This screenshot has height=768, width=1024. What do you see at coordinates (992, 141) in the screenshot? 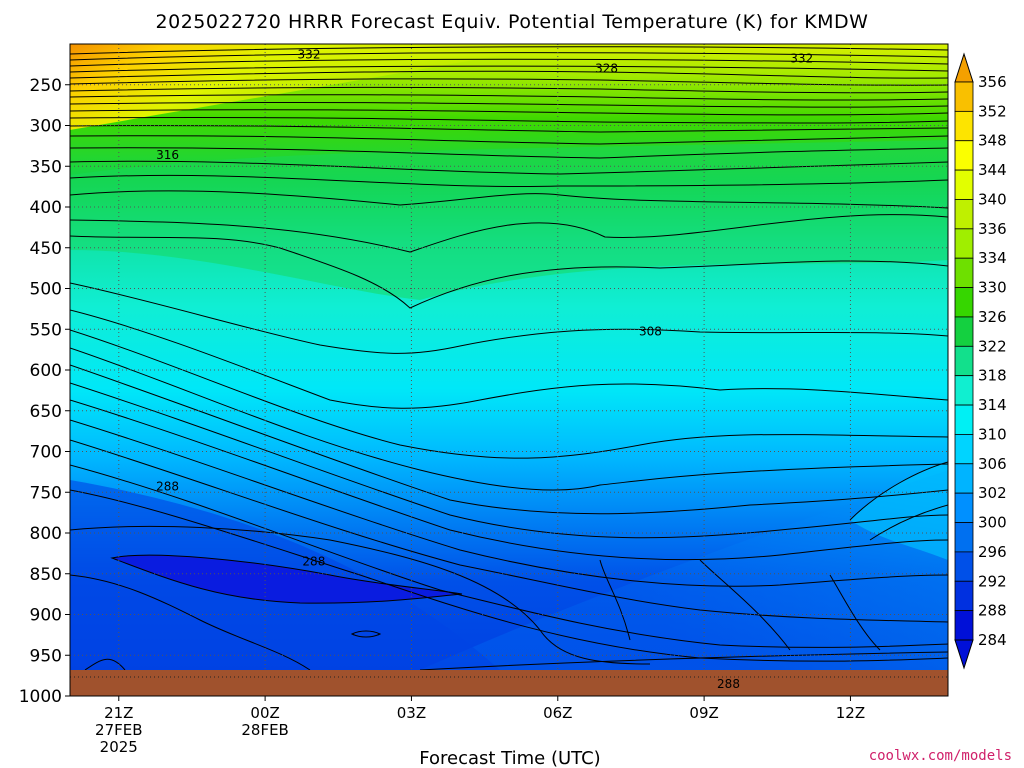
I see `colorbar-tick-label: 348` at bounding box center [992, 141].